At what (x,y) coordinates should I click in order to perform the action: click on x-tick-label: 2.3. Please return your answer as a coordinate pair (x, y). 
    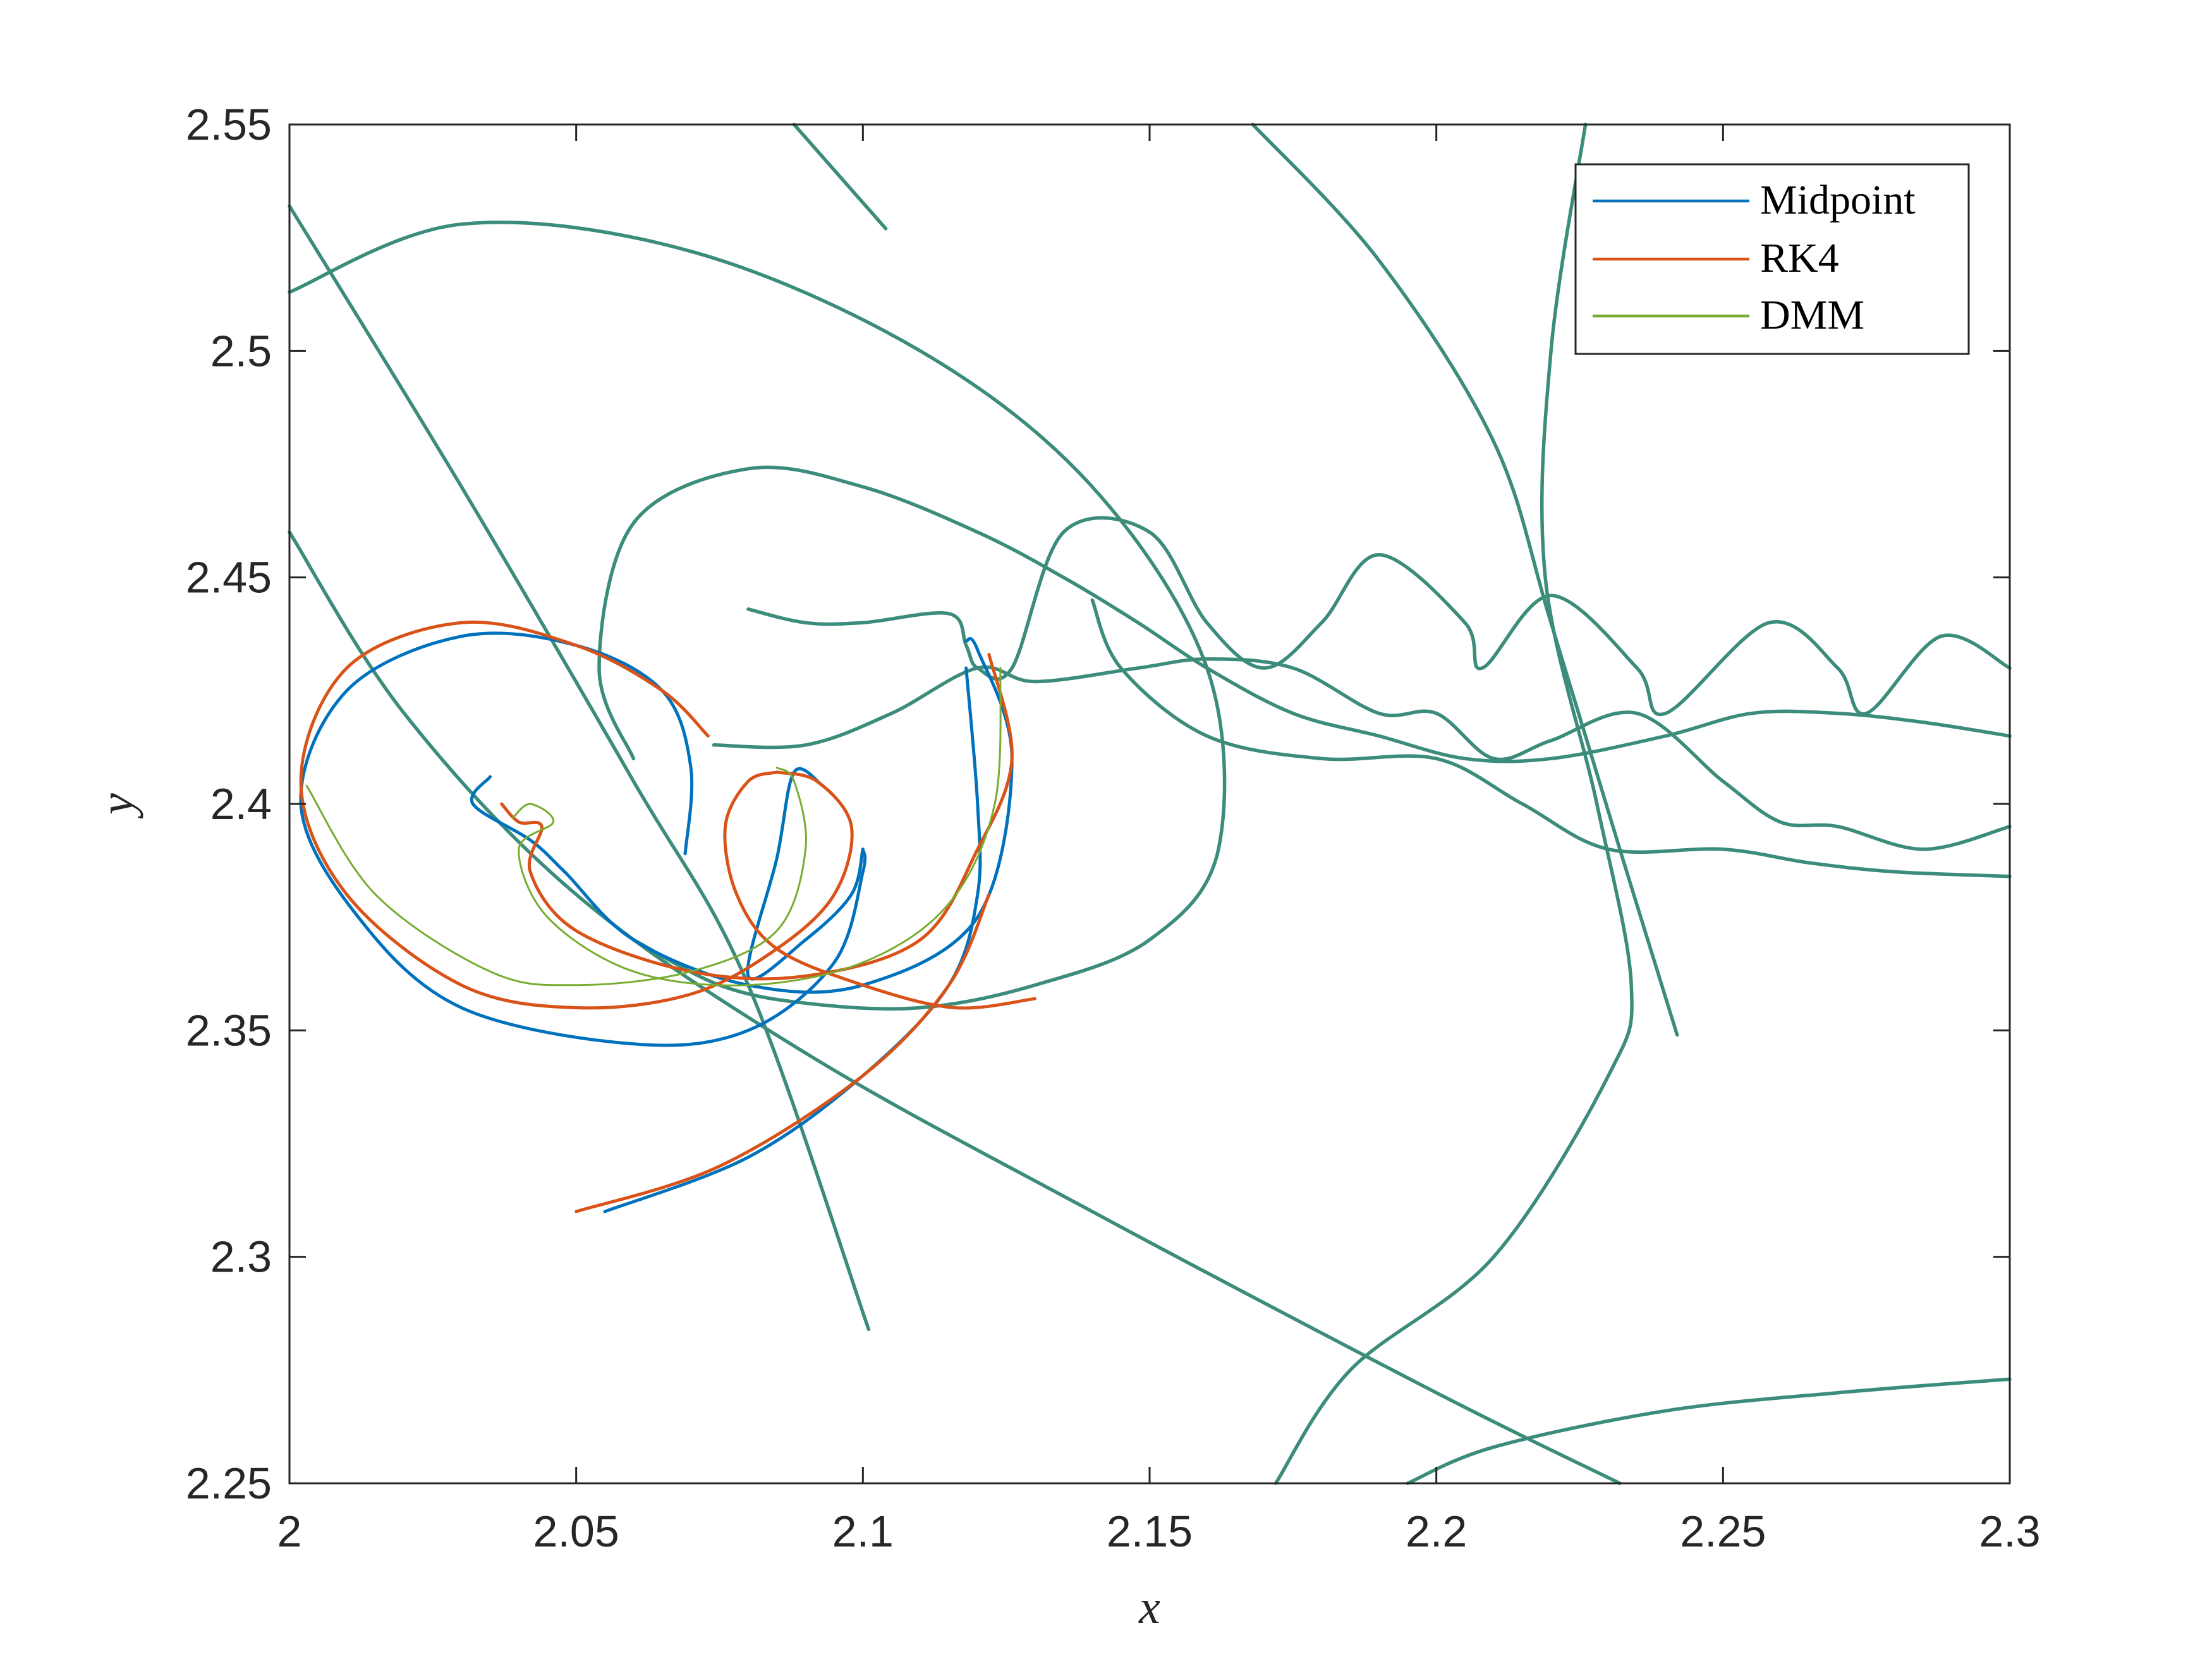
    Looking at the image, I should click on (2009, 1531).